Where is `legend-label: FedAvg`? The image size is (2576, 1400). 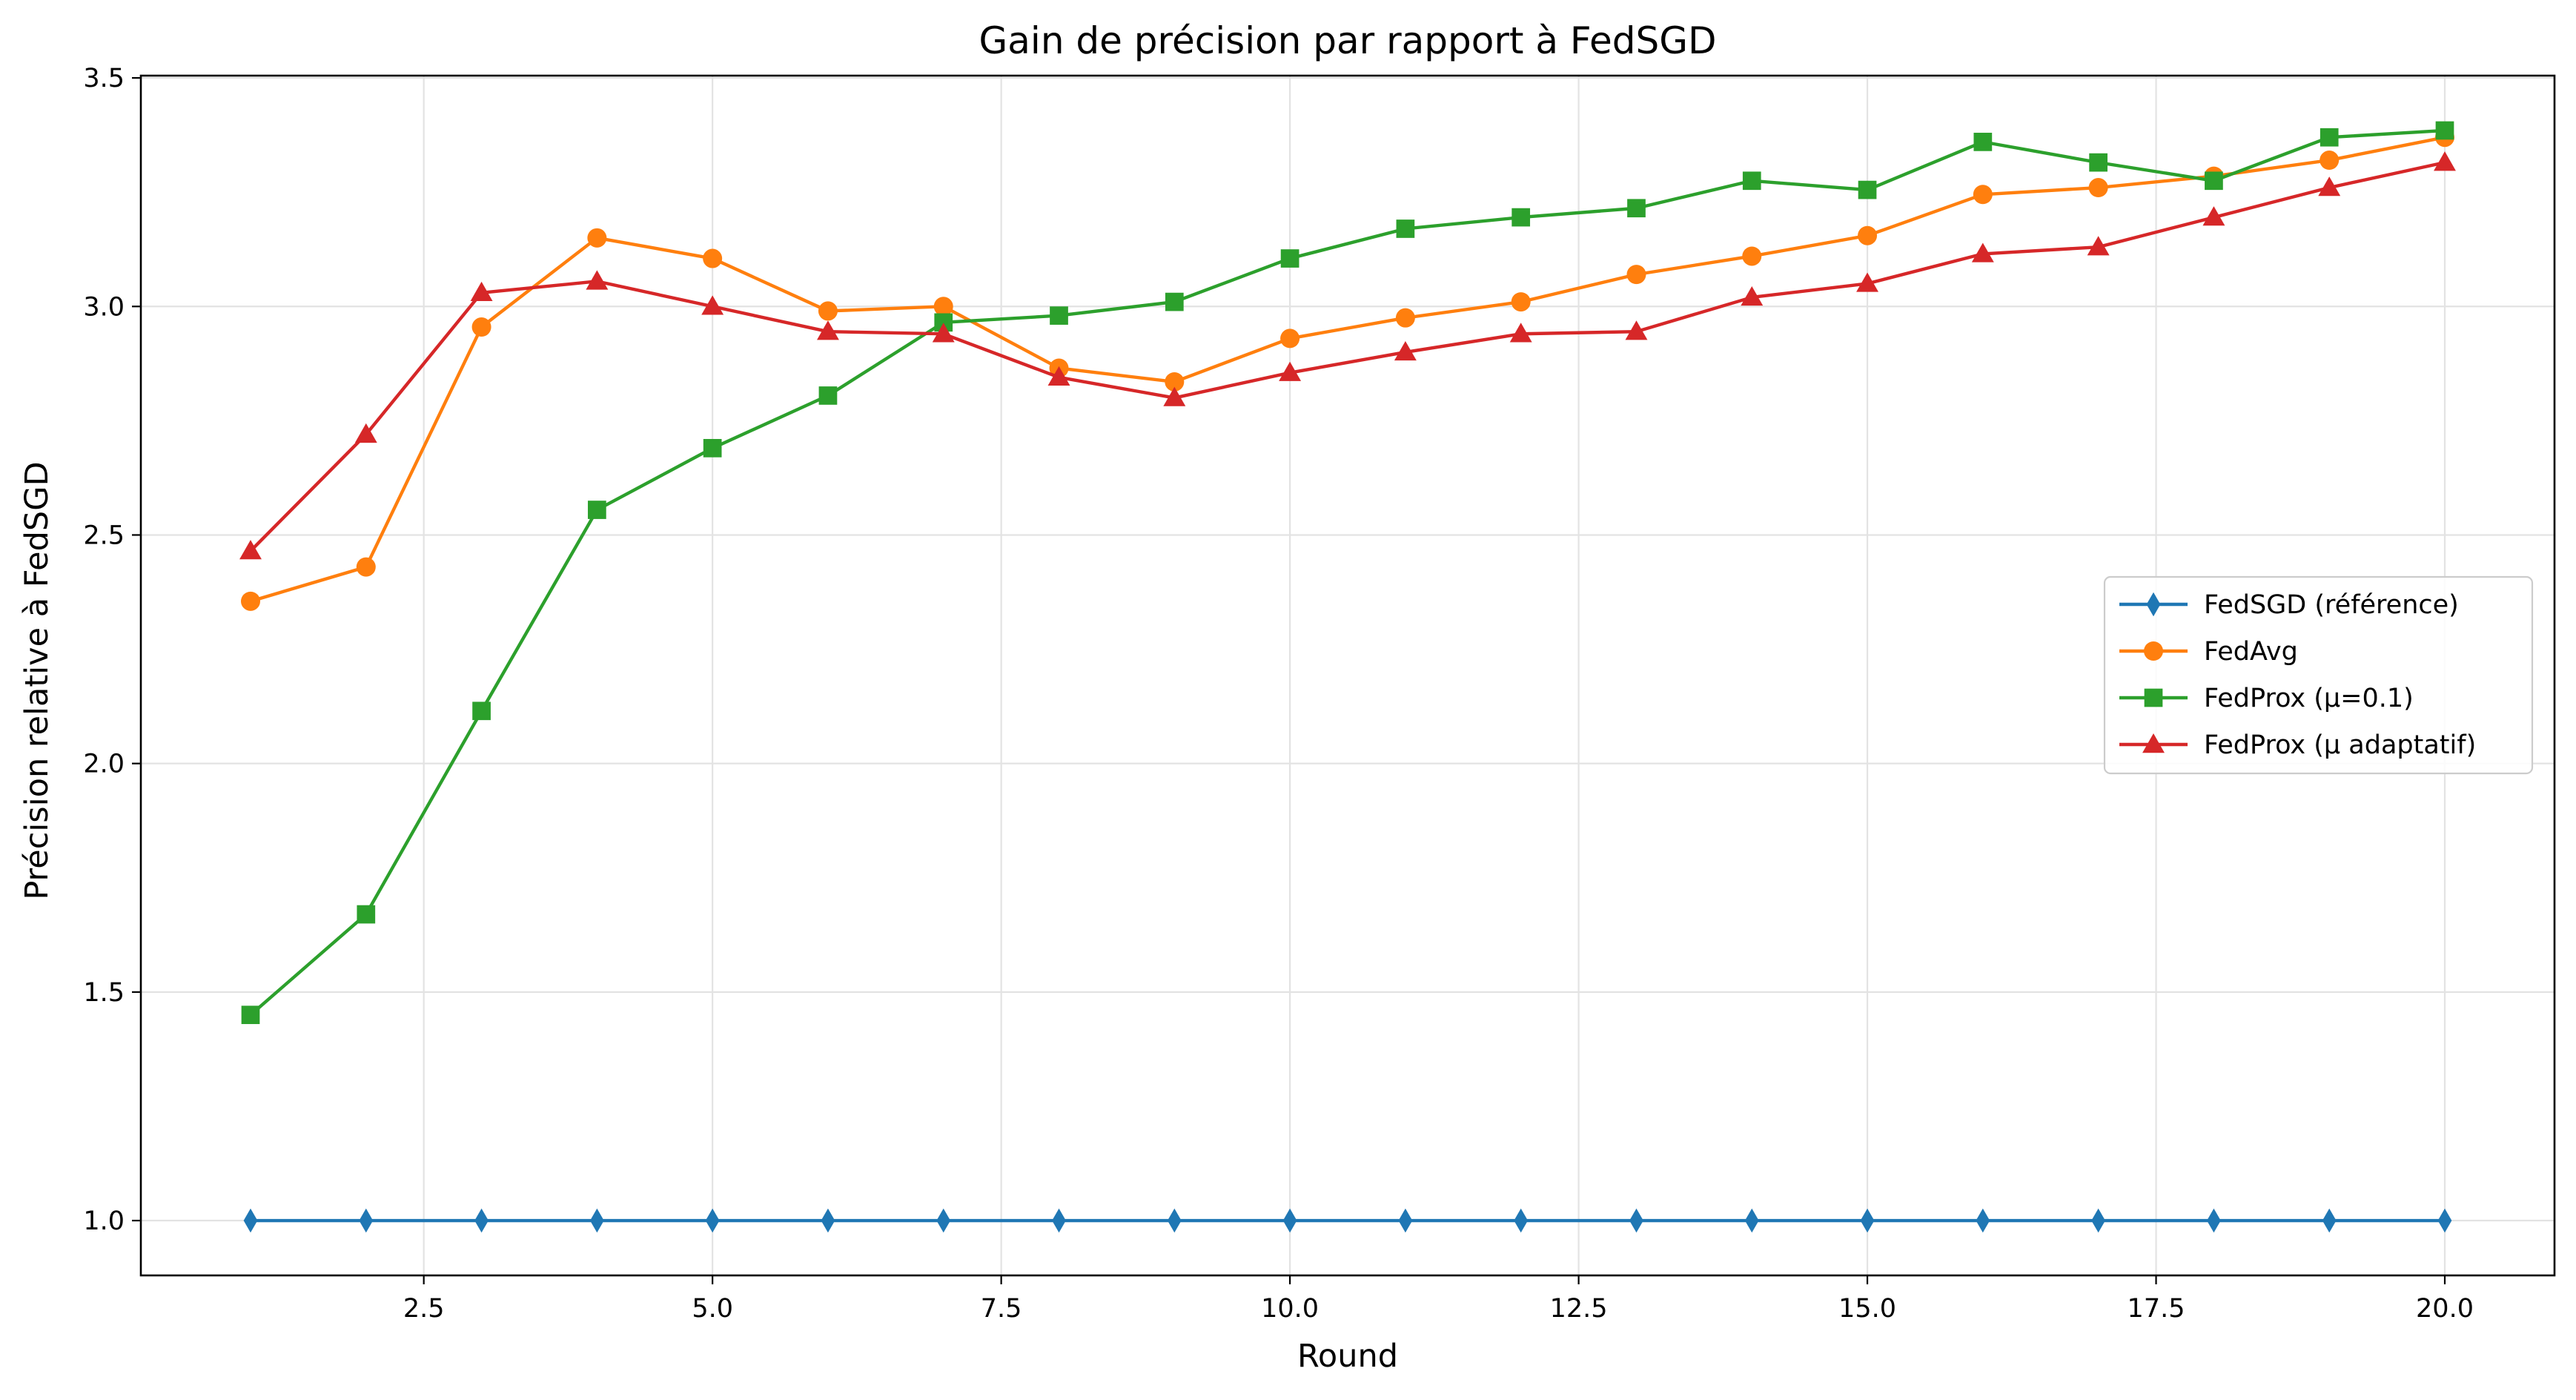
legend-label: FedAvg is located at coordinates (2251, 652).